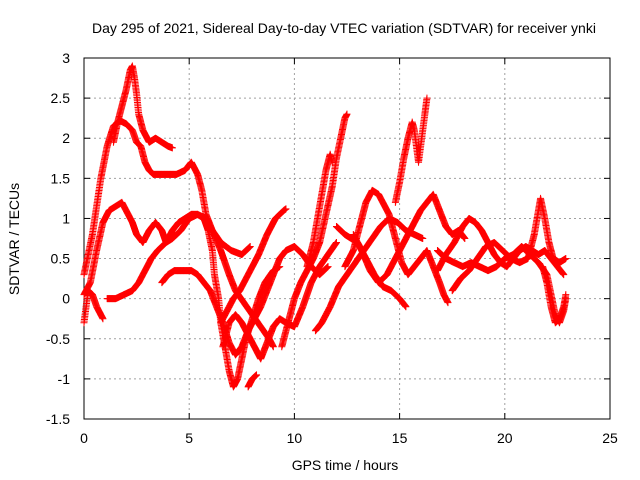 The image size is (640, 480). Describe the element at coordinates (189, 438) in the screenshot. I see `x-tick-label: 5` at that location.